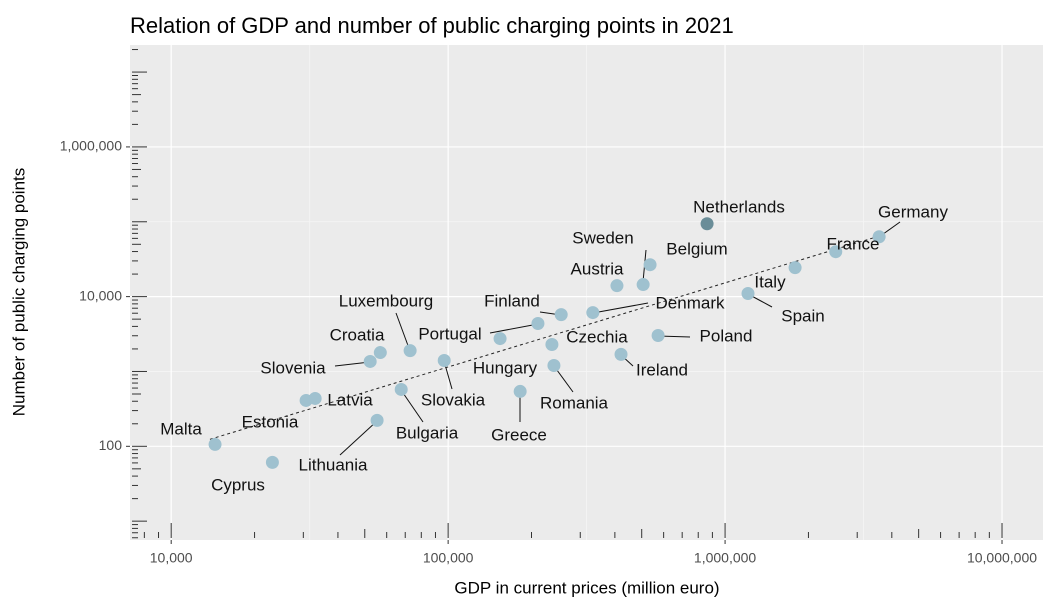 The width and height of the screenshot is (1051, 601). Describe the element at coordinates (853, 243) in the screenshot. I see `point-label: France` at that location.